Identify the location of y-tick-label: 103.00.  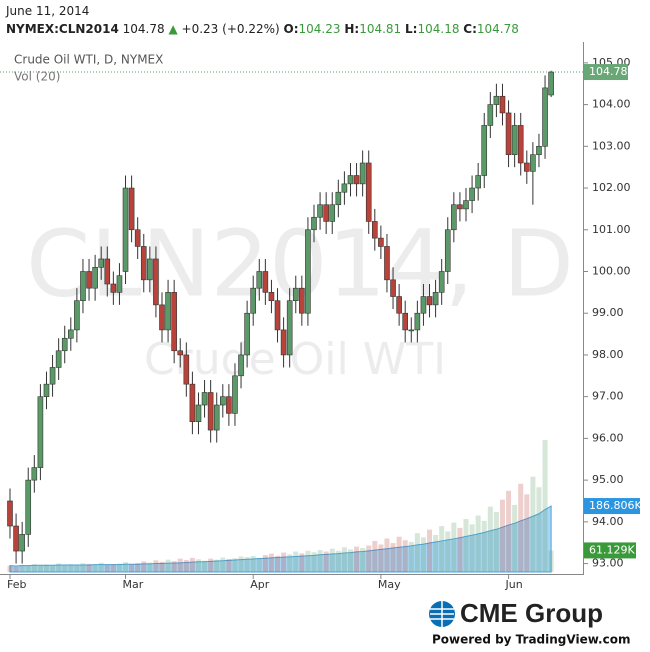
(611, 145).